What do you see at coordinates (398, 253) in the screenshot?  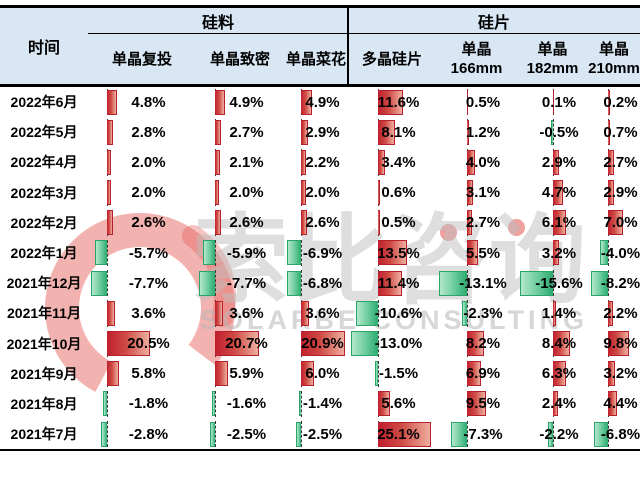 I see `cell-value: 13.5%` at bounding box center [398, 253].